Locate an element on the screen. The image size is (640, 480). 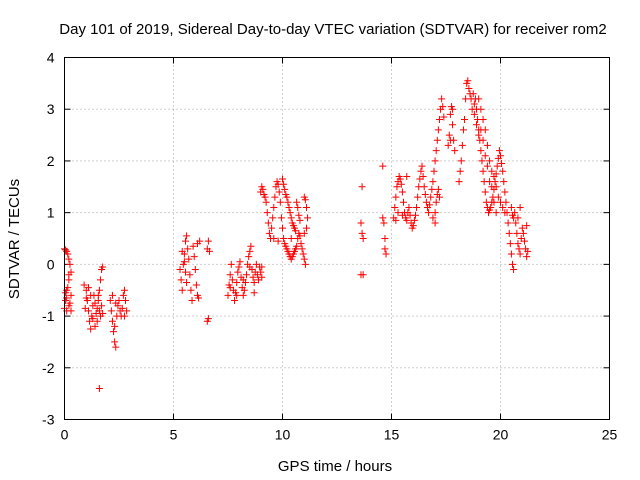
y-tick-label: 1 is located at coordinates (51, 213).